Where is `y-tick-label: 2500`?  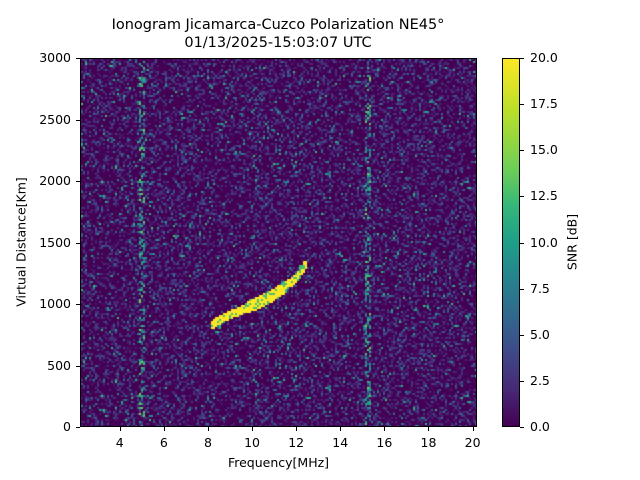
y-tick-label: 2500 is located at coordinates (55, 119).